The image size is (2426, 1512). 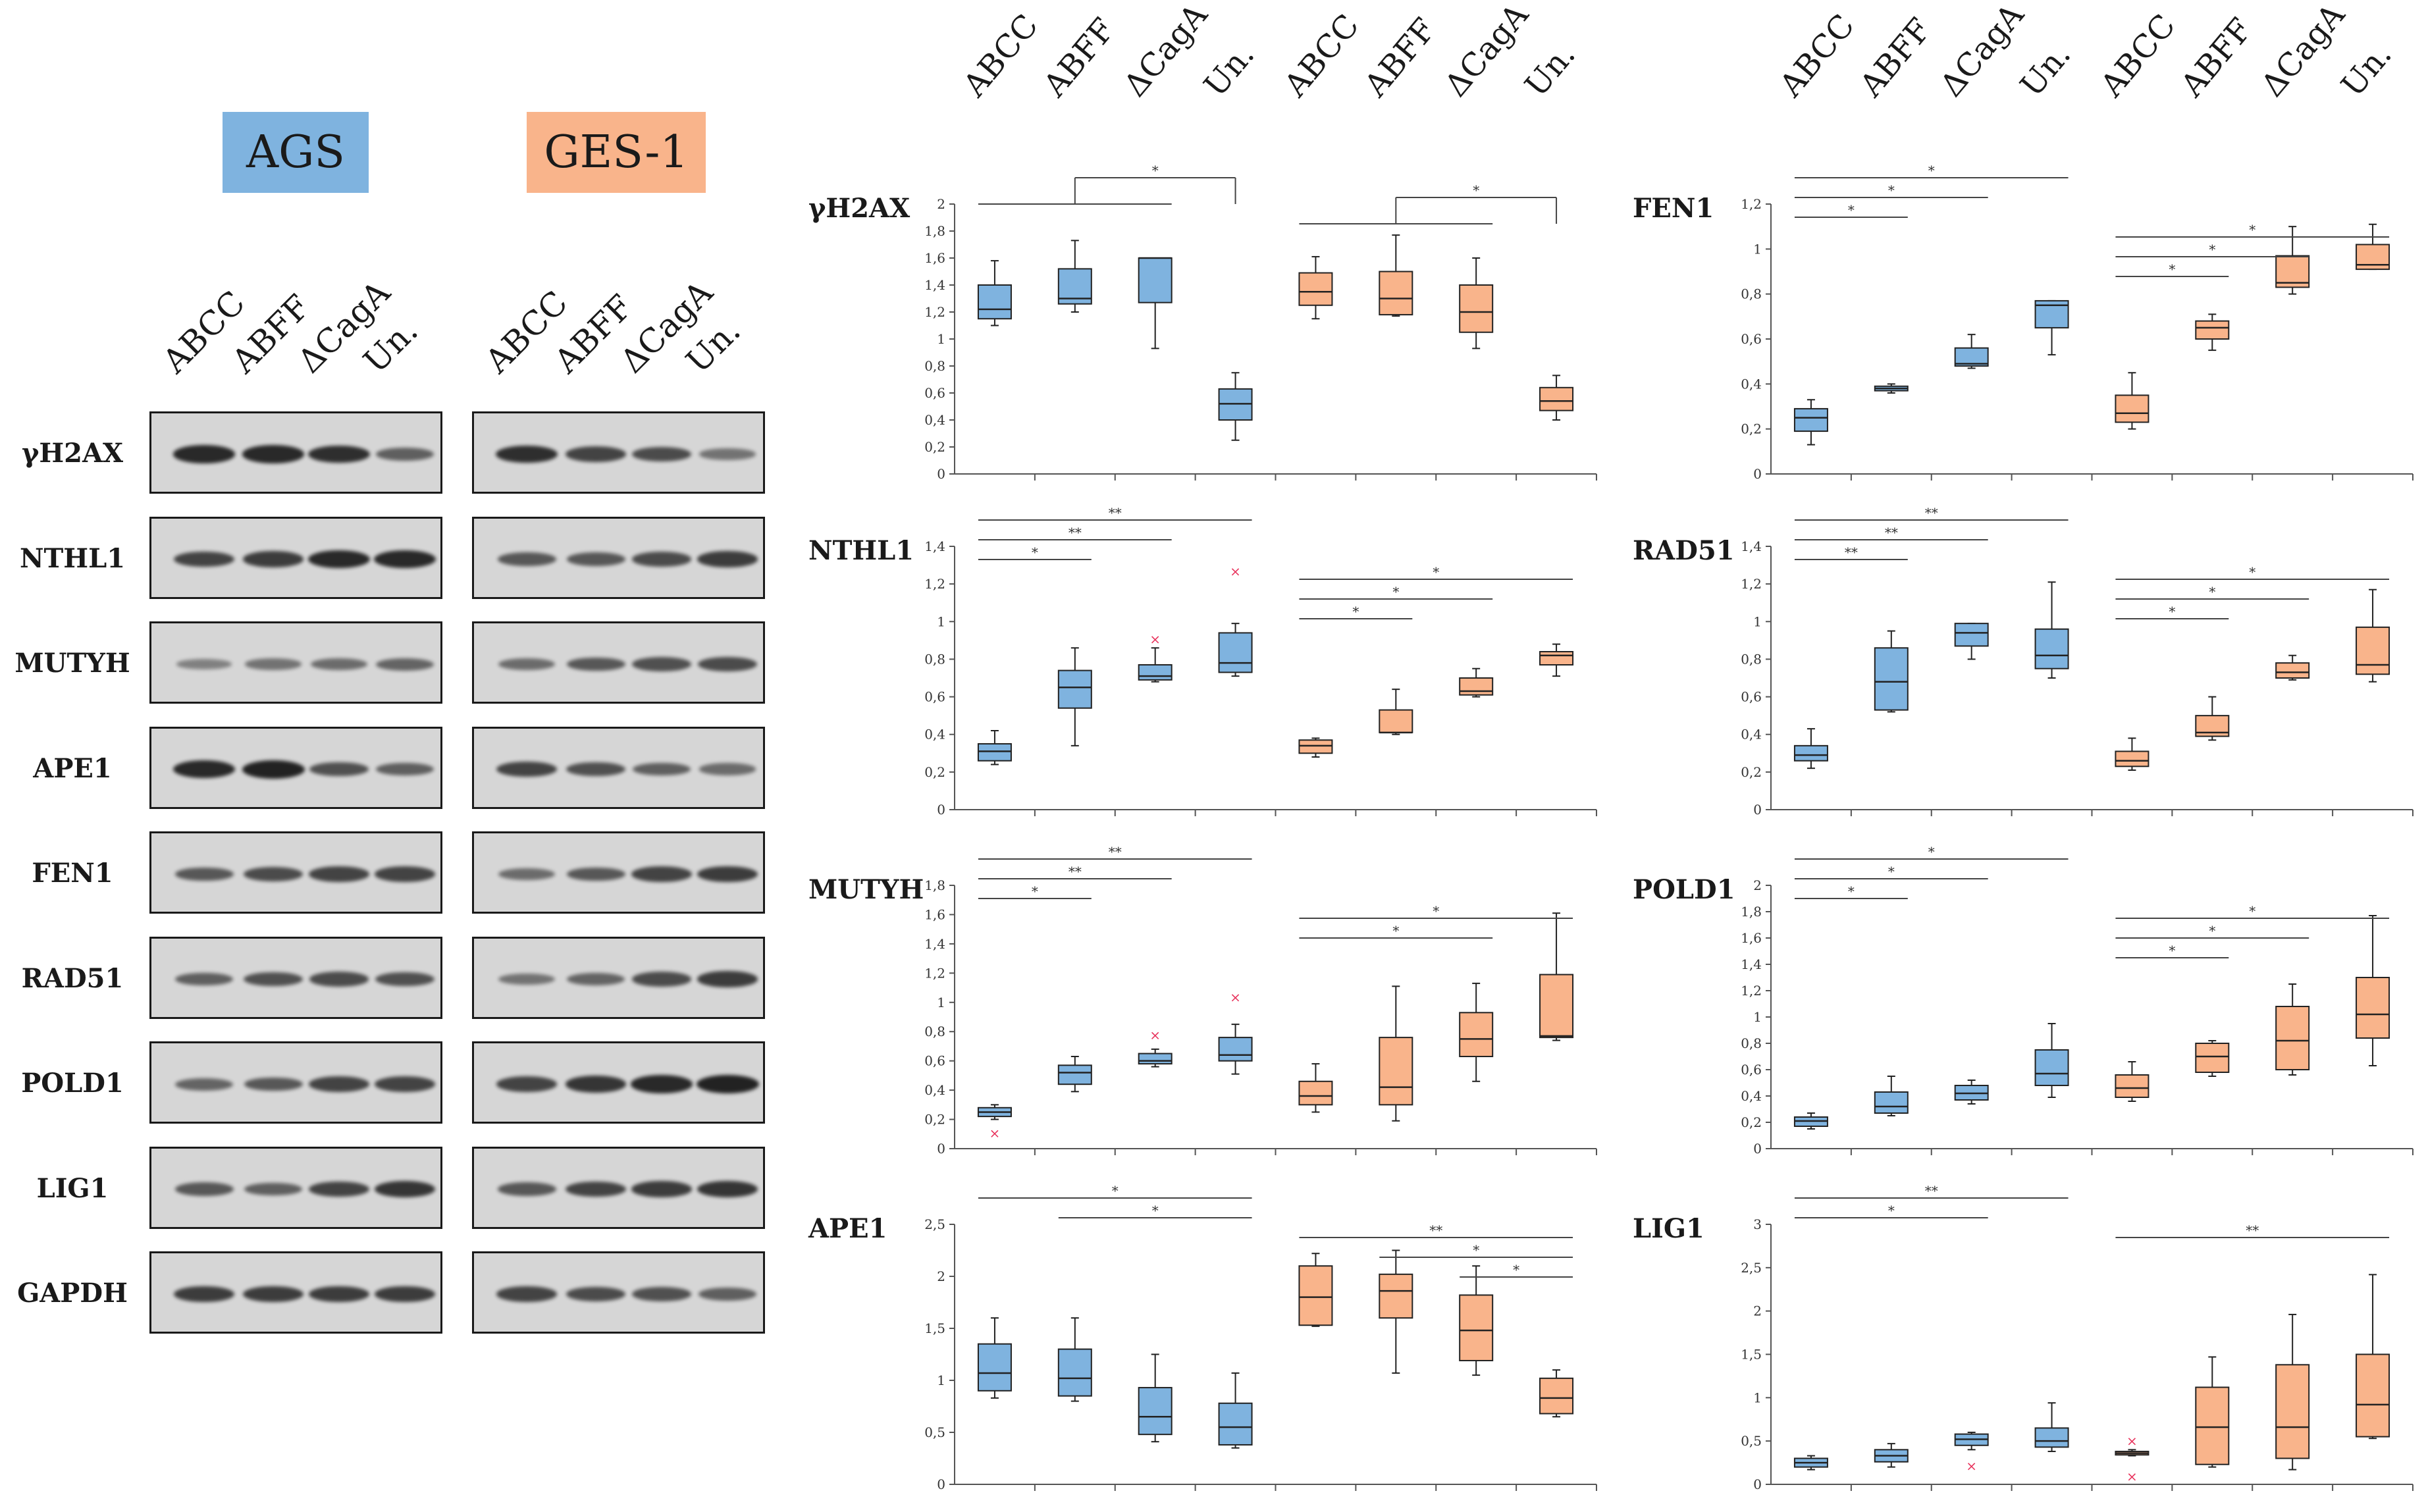 What do you see at coordinates (1322, 55) in the screenshot?
I see `chart-group-label: ABCC` at bounding box center [1322, 55].